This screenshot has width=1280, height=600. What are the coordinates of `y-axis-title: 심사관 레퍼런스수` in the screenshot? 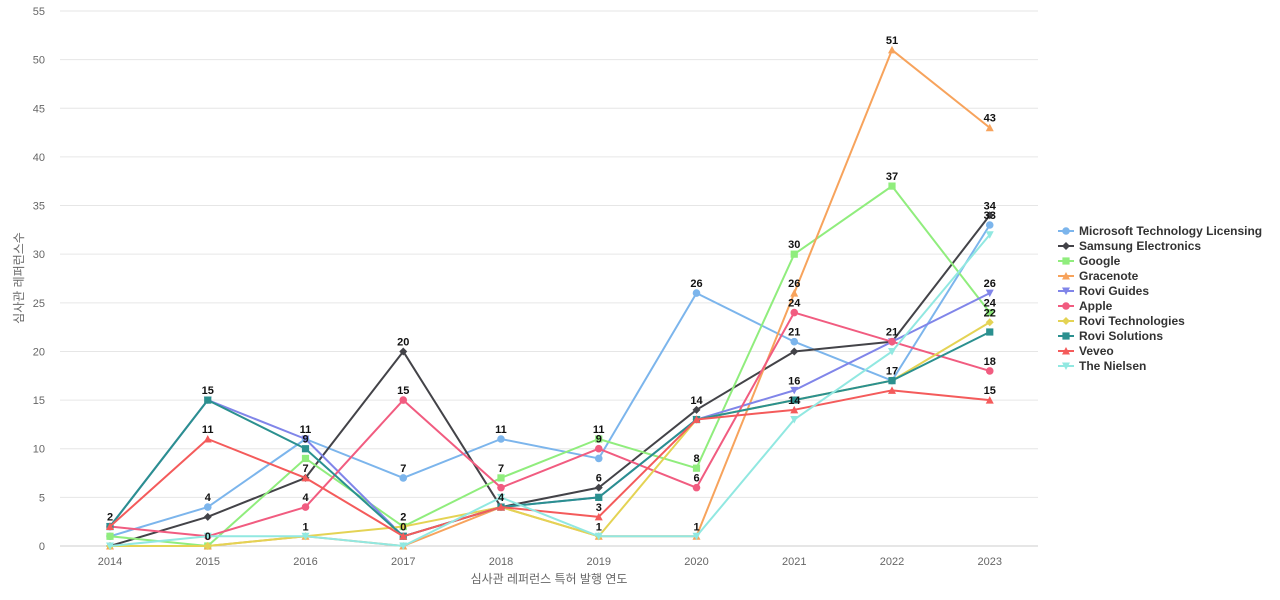 It's located at (19, 278).